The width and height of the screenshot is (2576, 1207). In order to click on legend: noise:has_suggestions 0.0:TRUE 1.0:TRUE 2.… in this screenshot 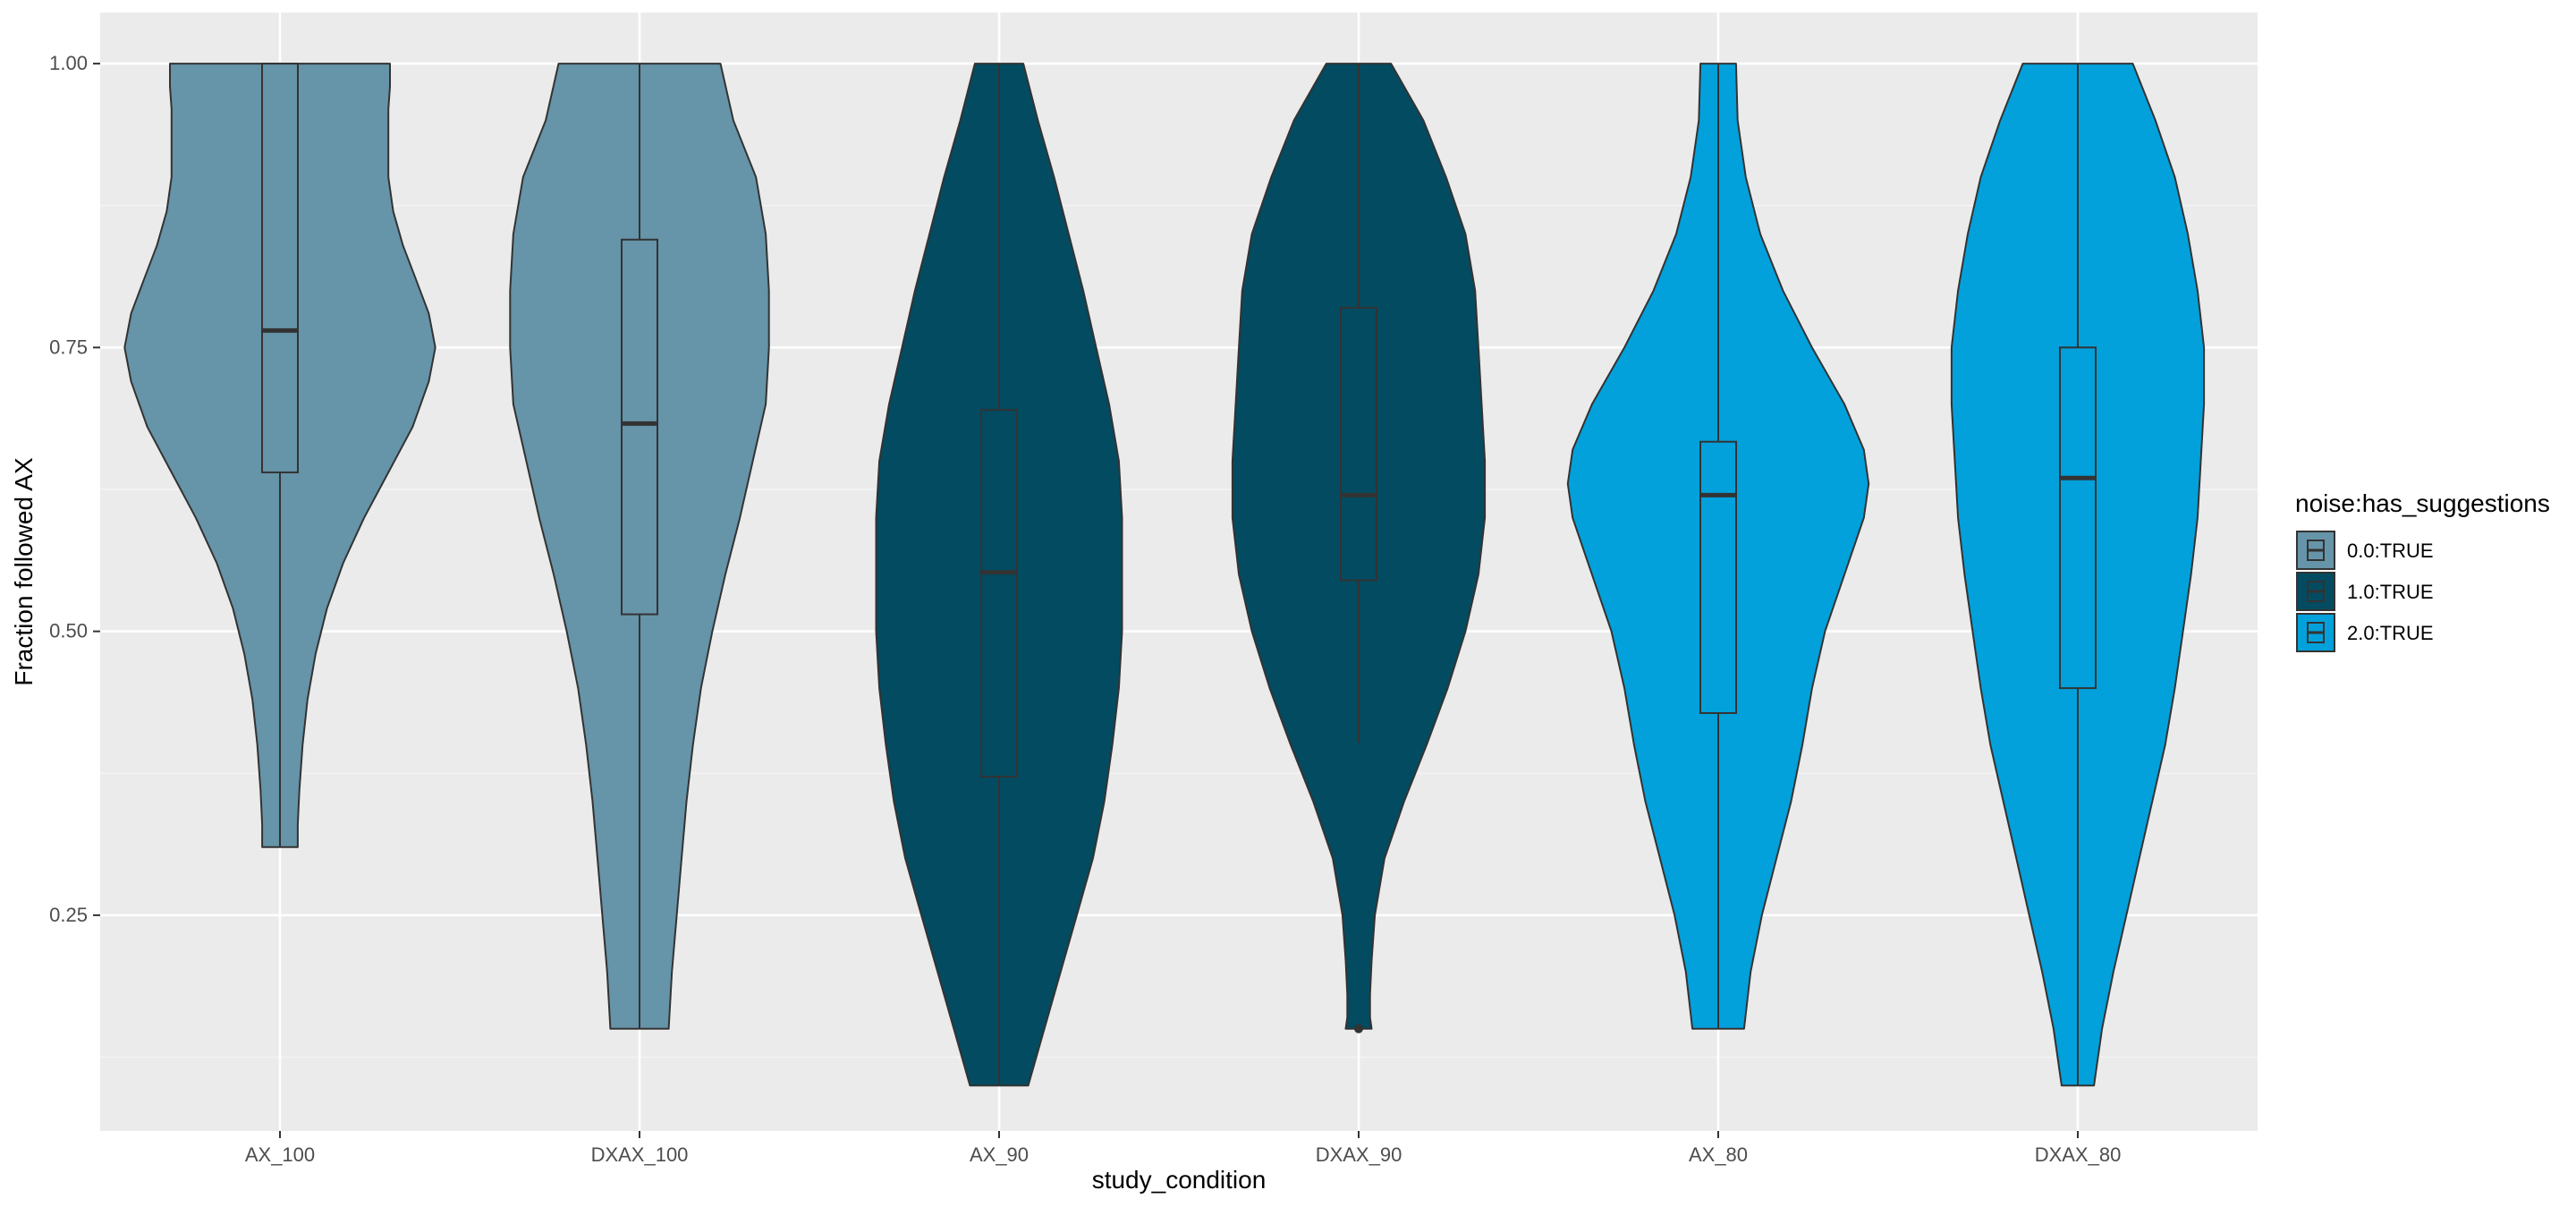, I will do `click(2422, 570)`.